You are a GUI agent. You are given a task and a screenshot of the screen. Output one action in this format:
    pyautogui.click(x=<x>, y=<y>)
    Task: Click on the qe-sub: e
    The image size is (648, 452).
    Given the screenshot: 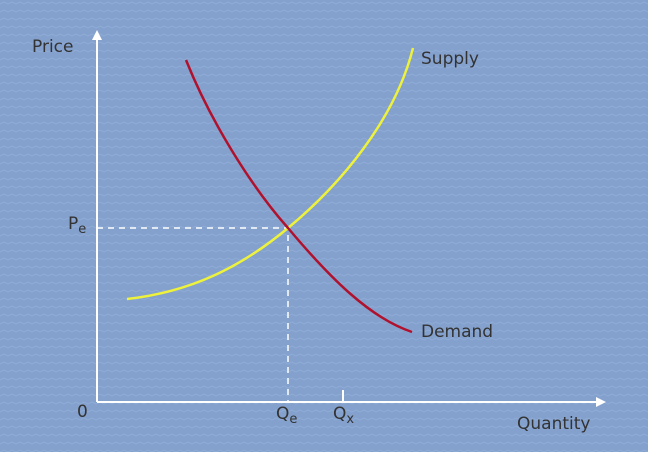 What is the action you would take?
    pyautogui.click(x=293, y=419)
    